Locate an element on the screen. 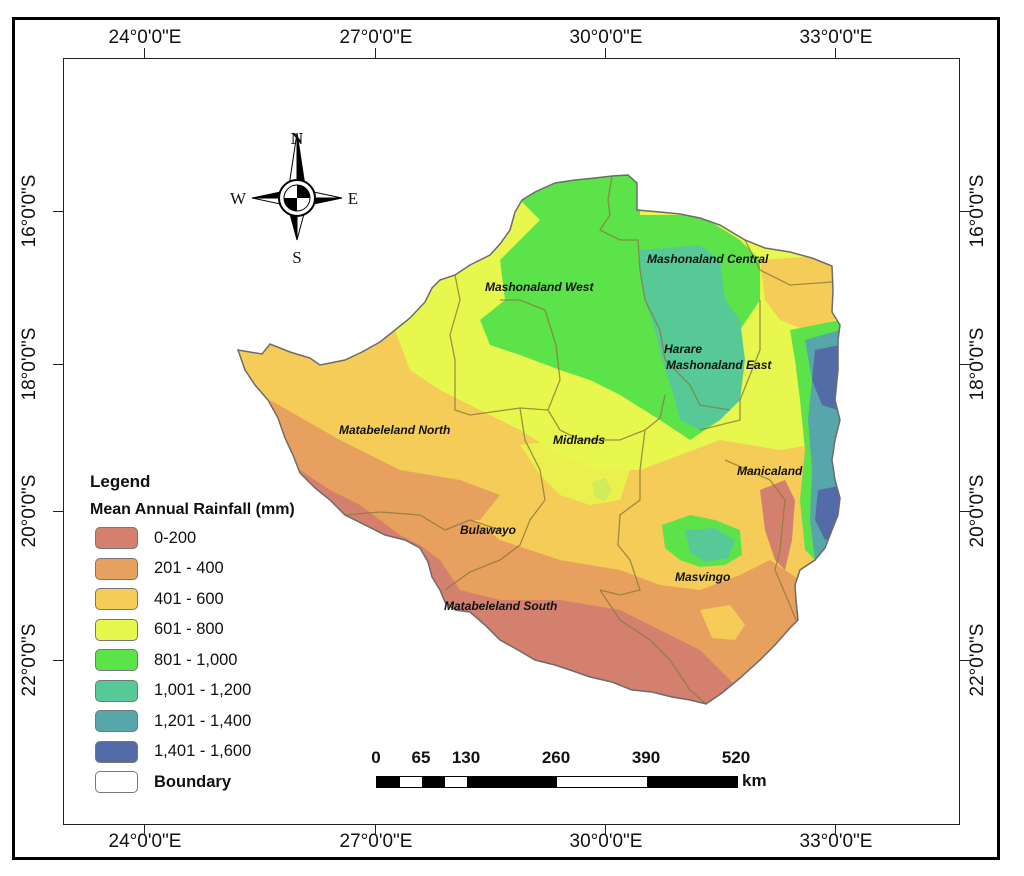 The image size is (1024, 876). legend-label: 1,201 - 1,400 is located at coordinates (203, 720).